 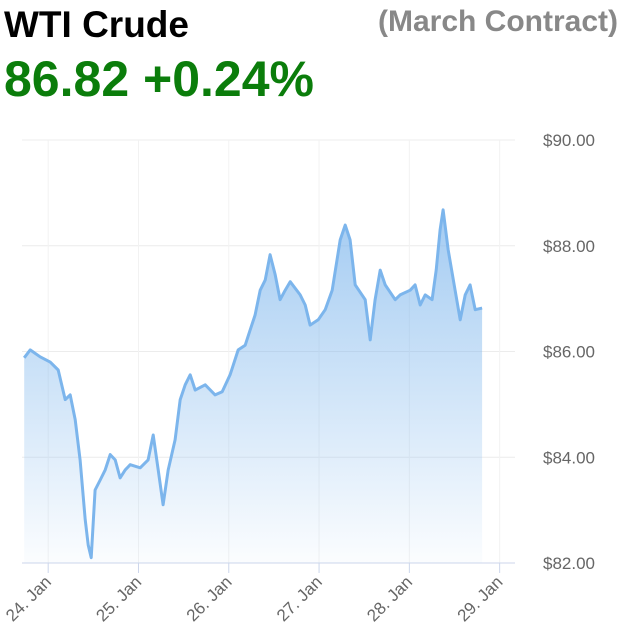 What do you see at coordinates (28, 598) in the screenshot?
I see `x-tick-label: 24. Jan` at bounding box center [28, 598].